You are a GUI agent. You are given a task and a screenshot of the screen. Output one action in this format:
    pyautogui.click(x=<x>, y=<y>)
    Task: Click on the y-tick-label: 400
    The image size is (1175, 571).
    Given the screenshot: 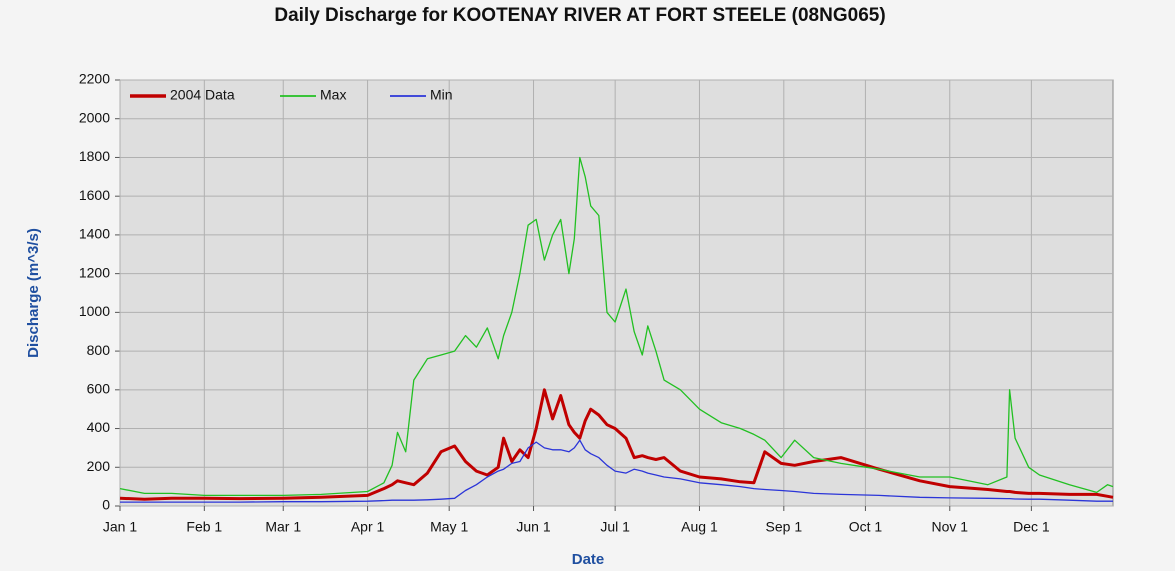 What is the action you would take?
    pyautogui.click(x=99, y=427)
    